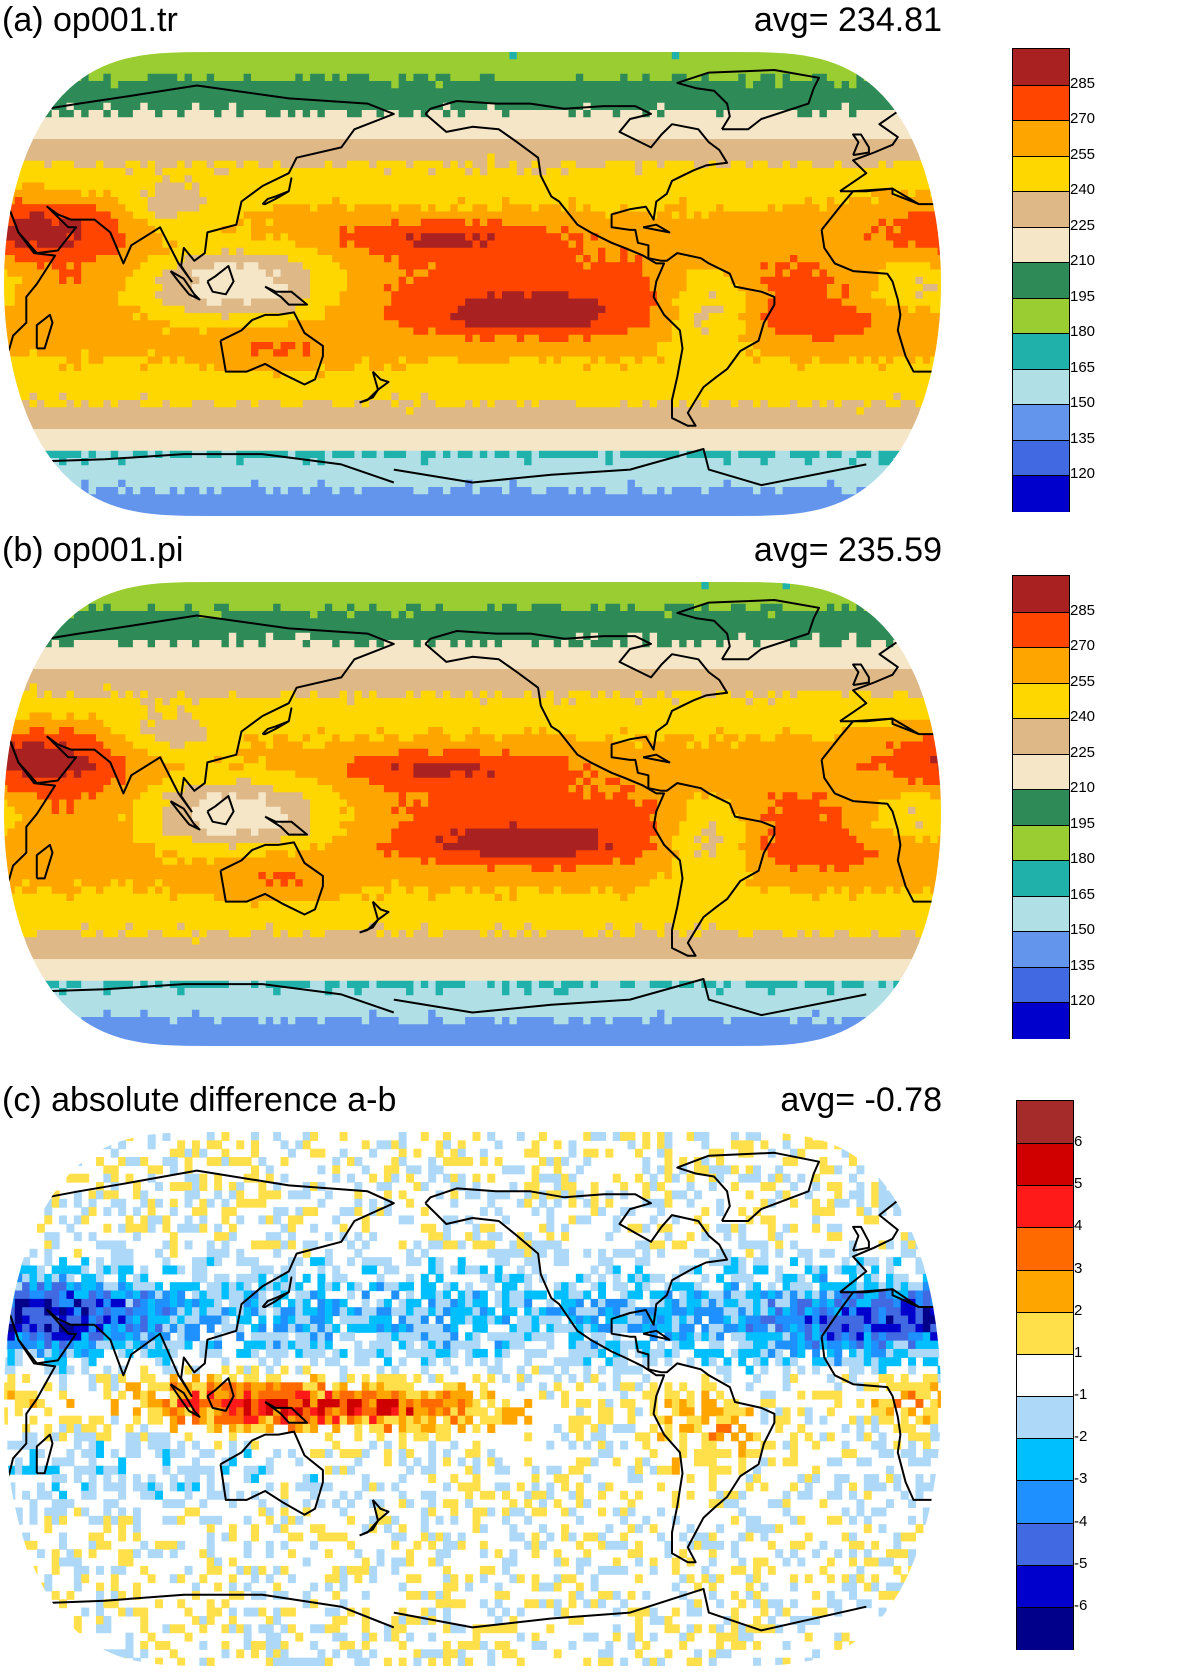  Describe the element at coordinates (861, 1100) in the screenshot. I see `panel-average: avg= -0.78` at that location.